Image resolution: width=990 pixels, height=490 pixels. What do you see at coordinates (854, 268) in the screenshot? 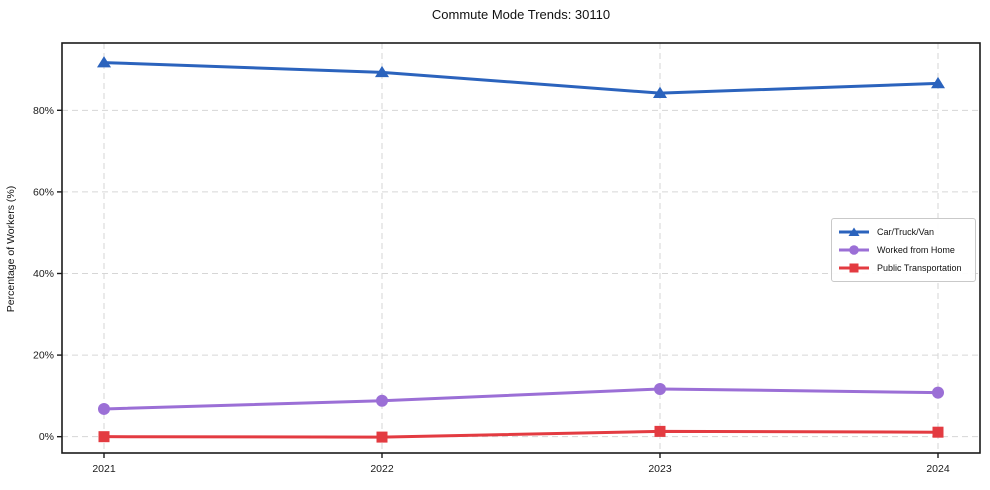
I see `legend-square-marker-icon` at bounding box center [854, 268].